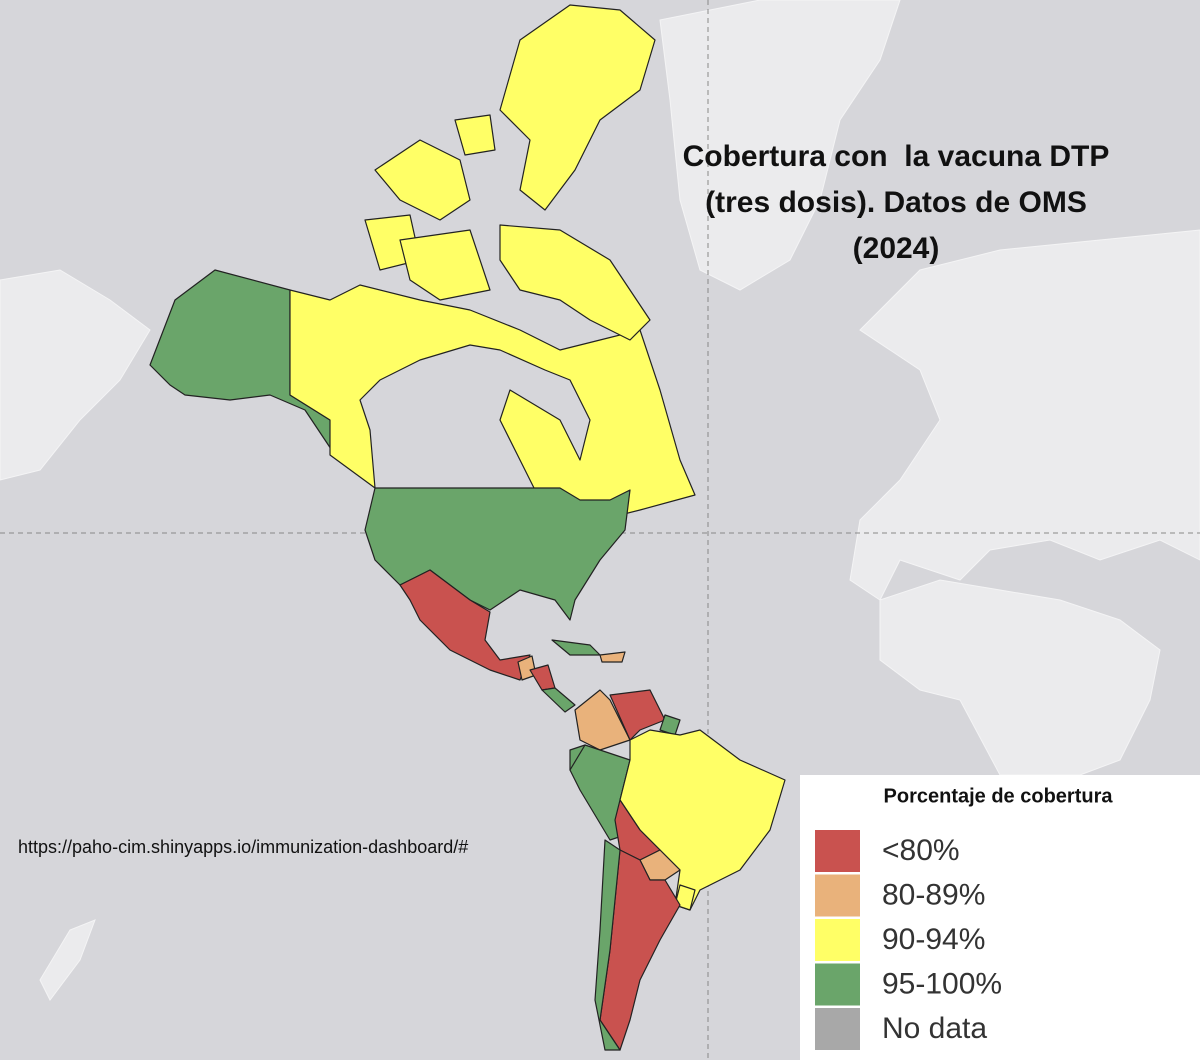 The width and height of the screenshot is (1200, 1060). What do you see at coordinates (934, 1028) in the screenshot?
I see `legend-label: No data` at bounding box center [934, 1028].